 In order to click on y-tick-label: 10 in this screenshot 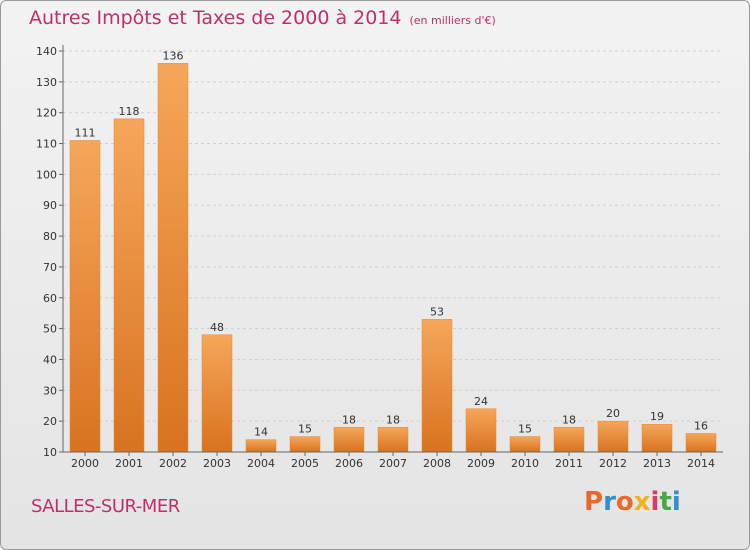, I will do `click(50, 452)`.